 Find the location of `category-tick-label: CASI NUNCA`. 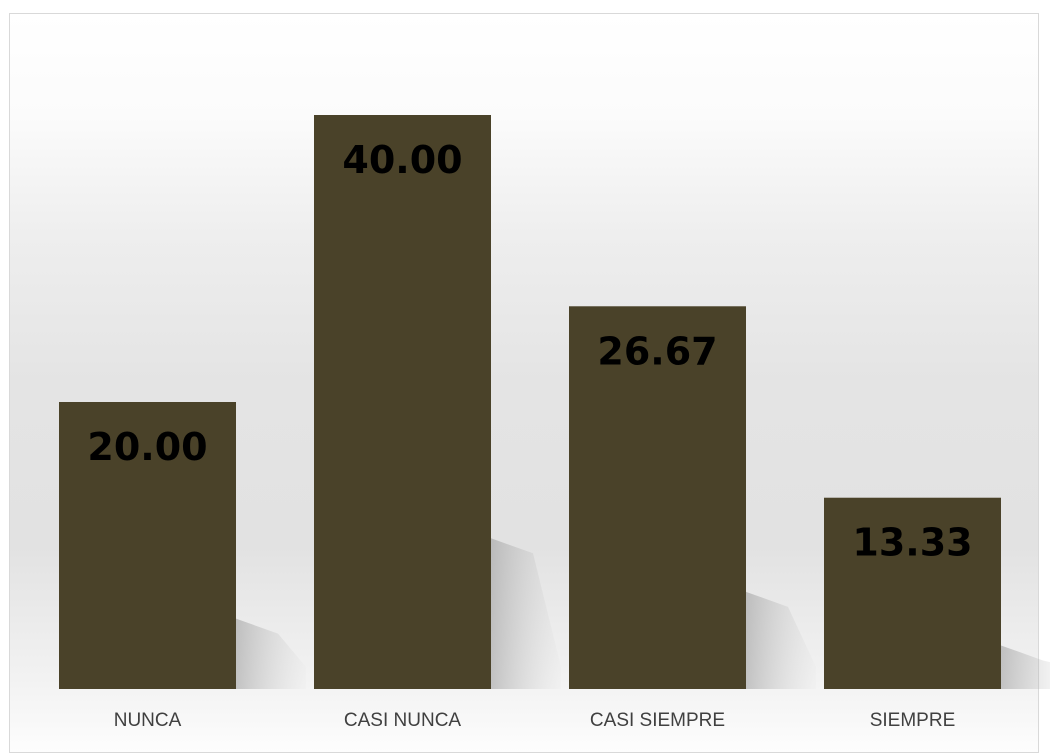

category-tick-label: CASI NUNCA is located at coordinates (403, 720).